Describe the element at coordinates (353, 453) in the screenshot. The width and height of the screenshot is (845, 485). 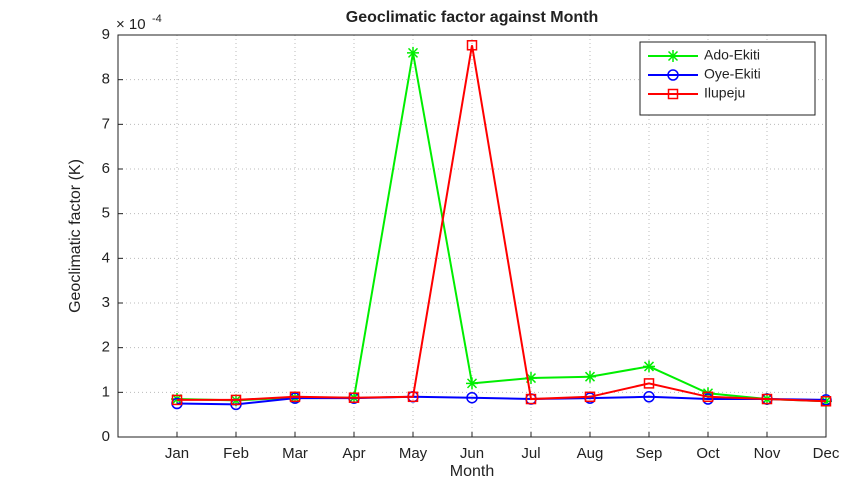
I see `x-tick-label: Apr` at that location.